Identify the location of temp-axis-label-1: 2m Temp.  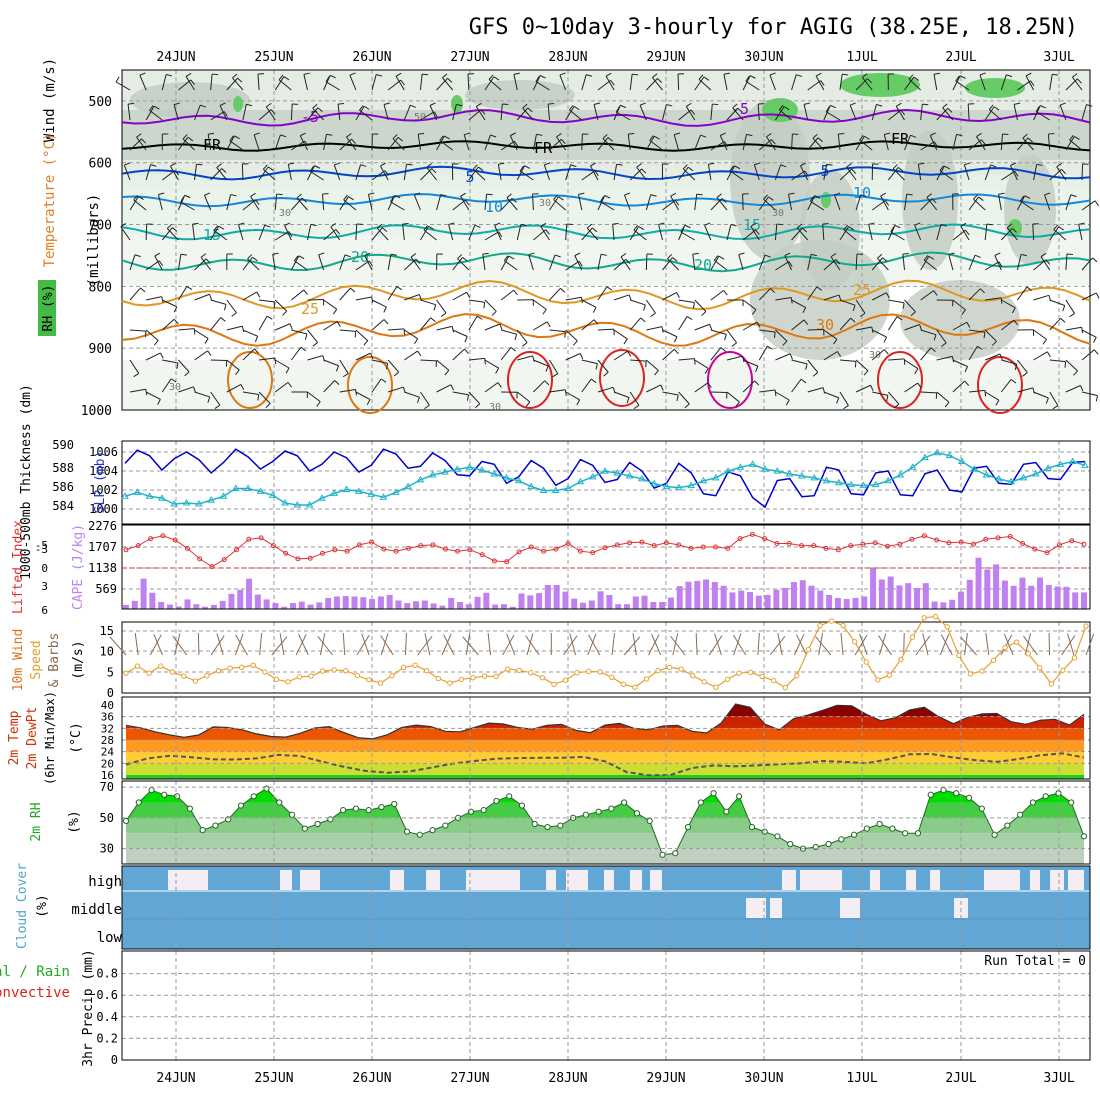
(14, 737).